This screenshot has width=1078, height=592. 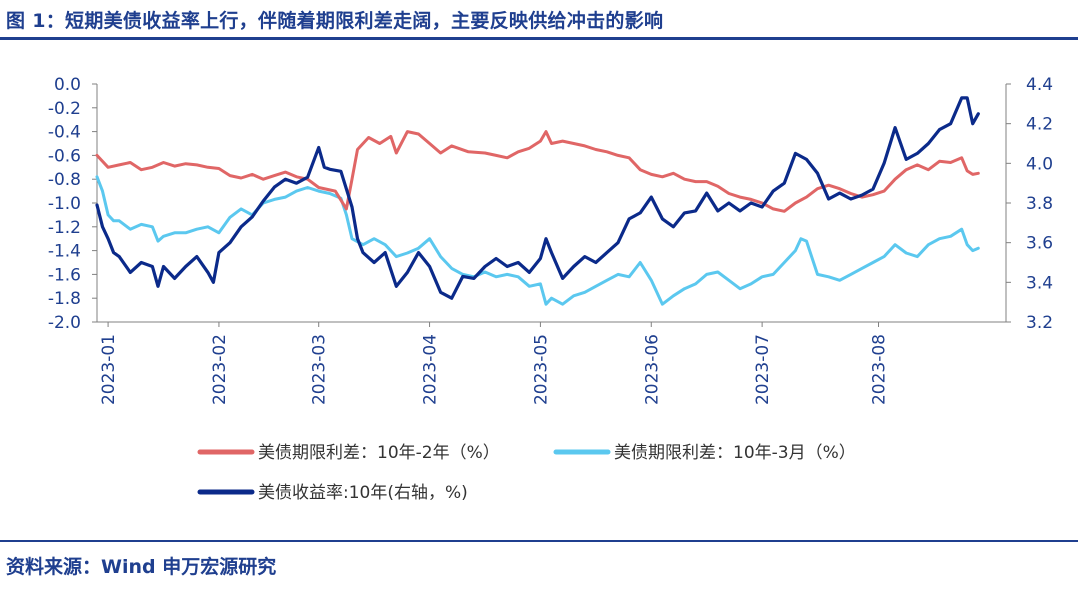 I want to click on right-tick-label: 4.2, so click(x=1039, y=125).